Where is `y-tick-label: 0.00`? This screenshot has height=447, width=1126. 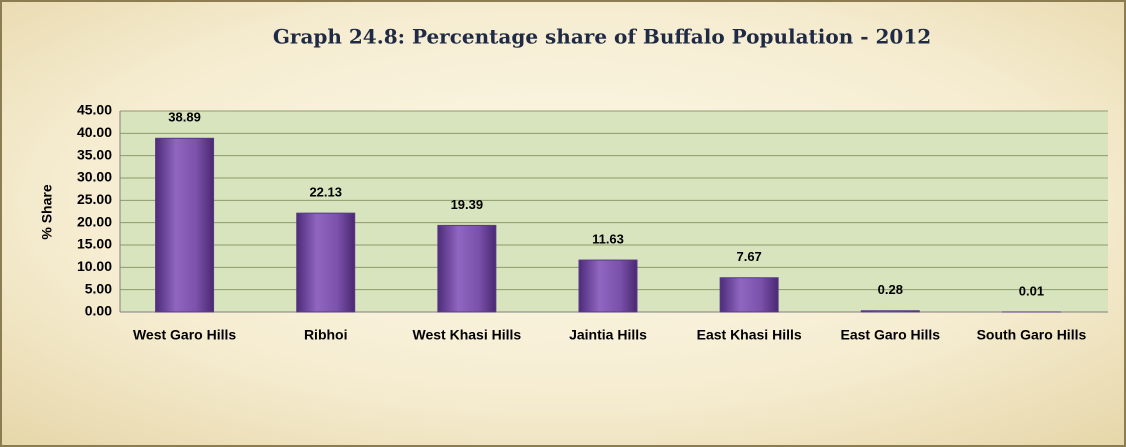 y-tick-label: 0.00 is located at coordinates (98, 311).